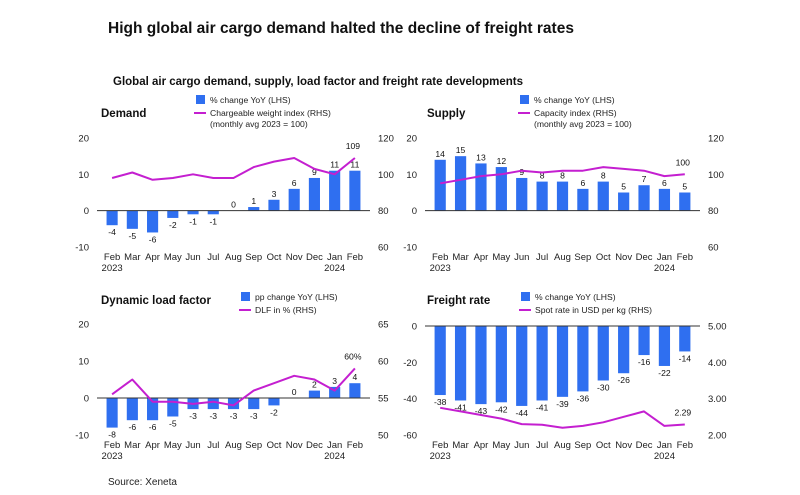 The height and width of the screenshot is (495, 800). What do you see at coordinates (683, 162) in the screenshot?
I see `line-end-label: 100` at bounding box center [683, 162].